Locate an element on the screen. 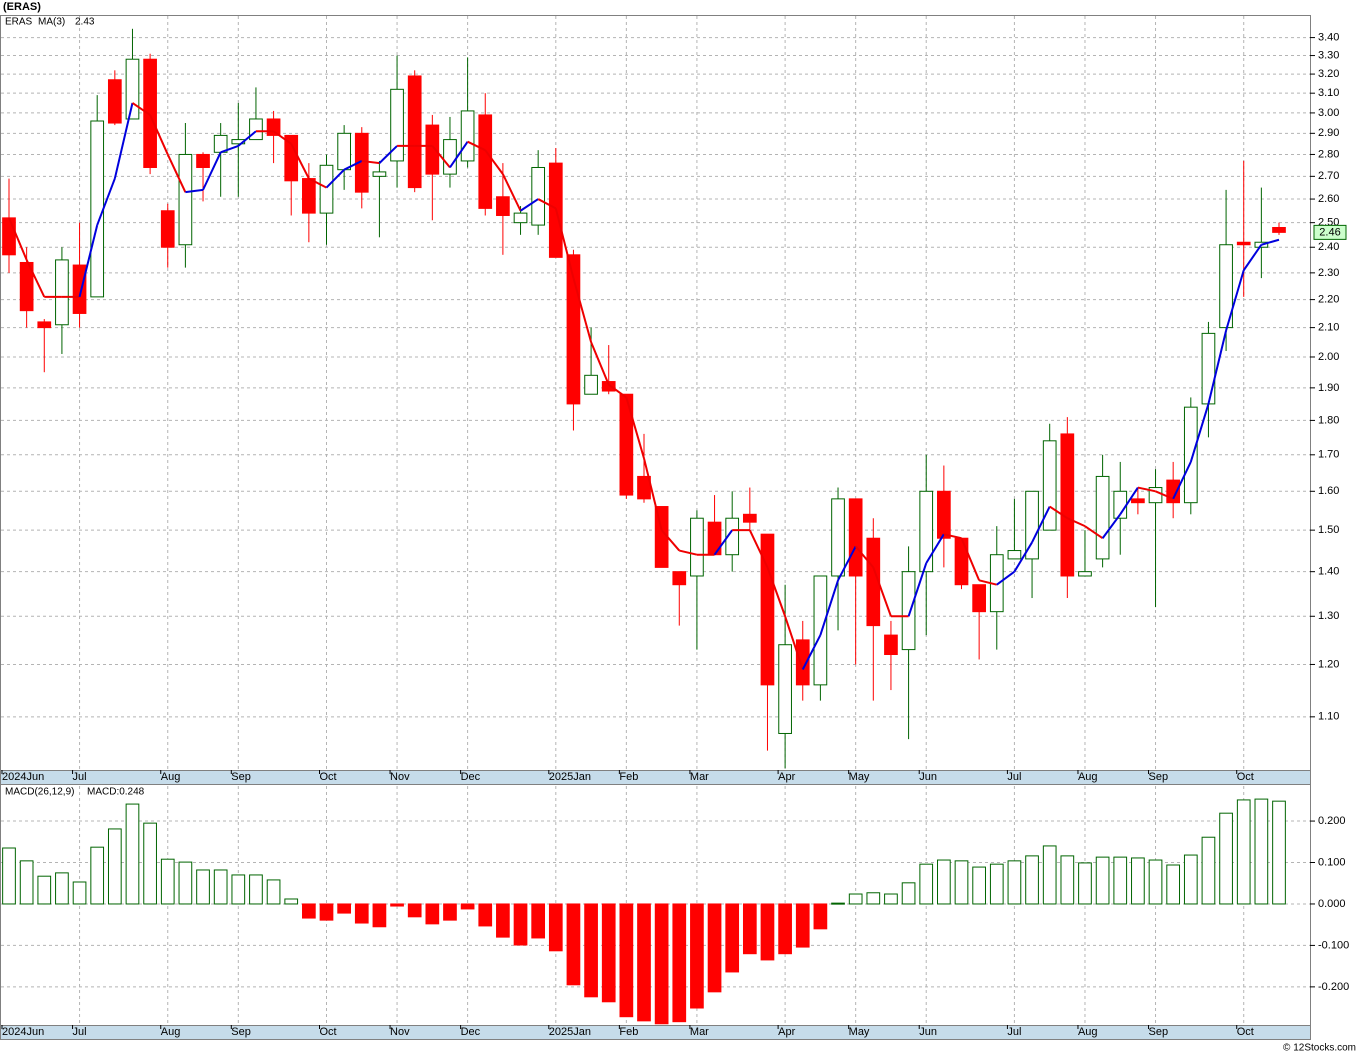 This screenshot has height=1061, width=1360. y-tick-label: 0.200 is located at coordinates (1332, 821).